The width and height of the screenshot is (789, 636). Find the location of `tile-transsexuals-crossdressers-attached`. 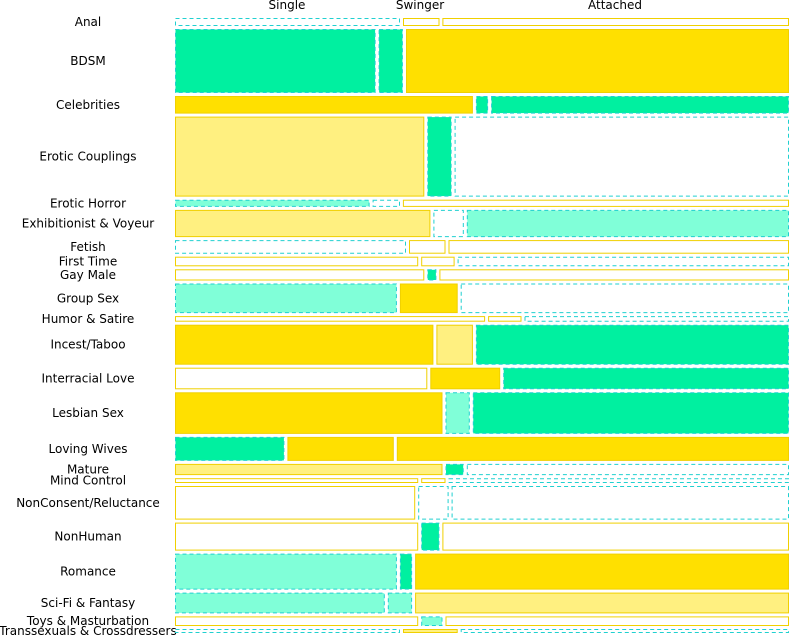

tile-transsexuals-crossdressers-attached is located at coordinates (624, 631).